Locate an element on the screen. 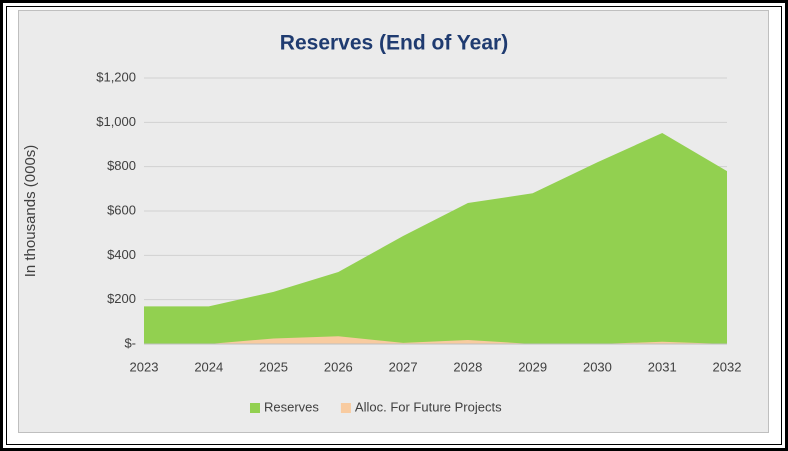 This screenshot has height=451, width=788. x-tick-label: 2032 is located at coordinates (727, 366).